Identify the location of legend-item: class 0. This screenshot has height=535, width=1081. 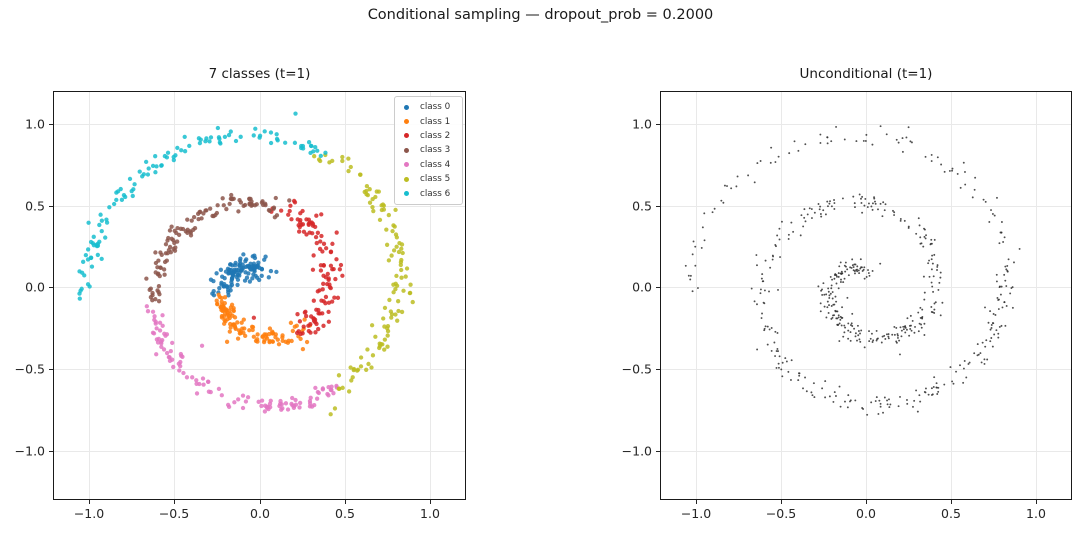
(428, 107).